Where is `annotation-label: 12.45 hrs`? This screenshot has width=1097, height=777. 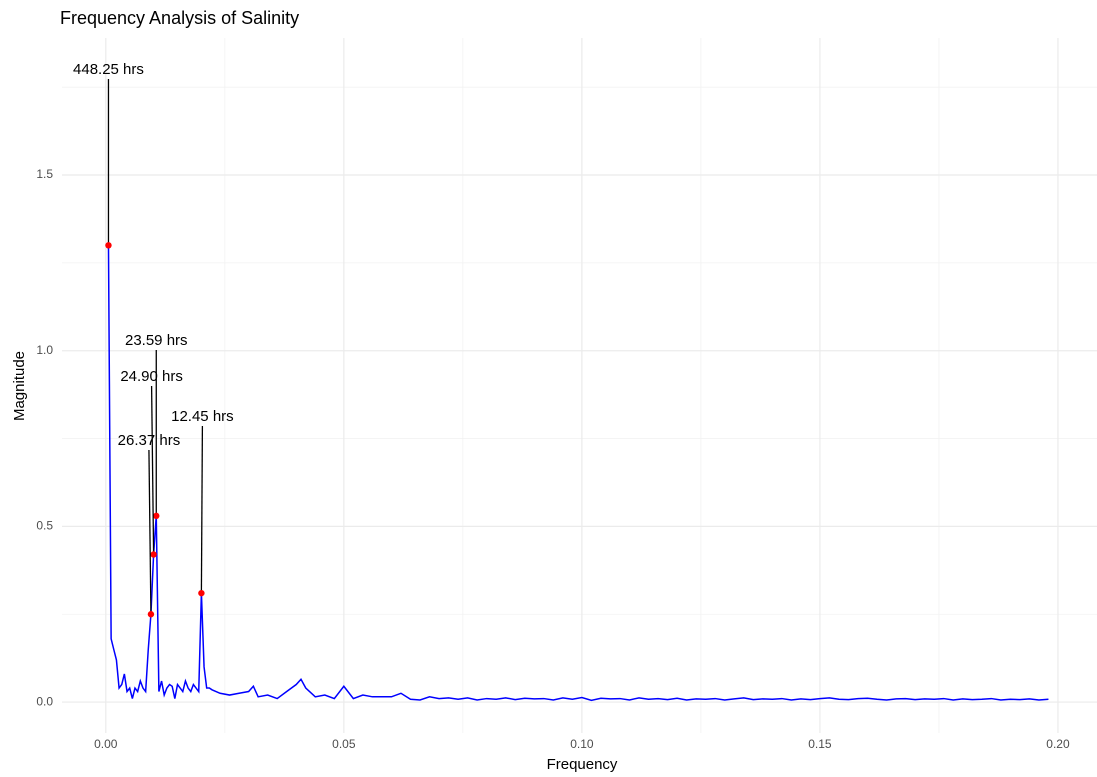 annotation-label: 12.45 hrs is located at coordinates (202, 416).